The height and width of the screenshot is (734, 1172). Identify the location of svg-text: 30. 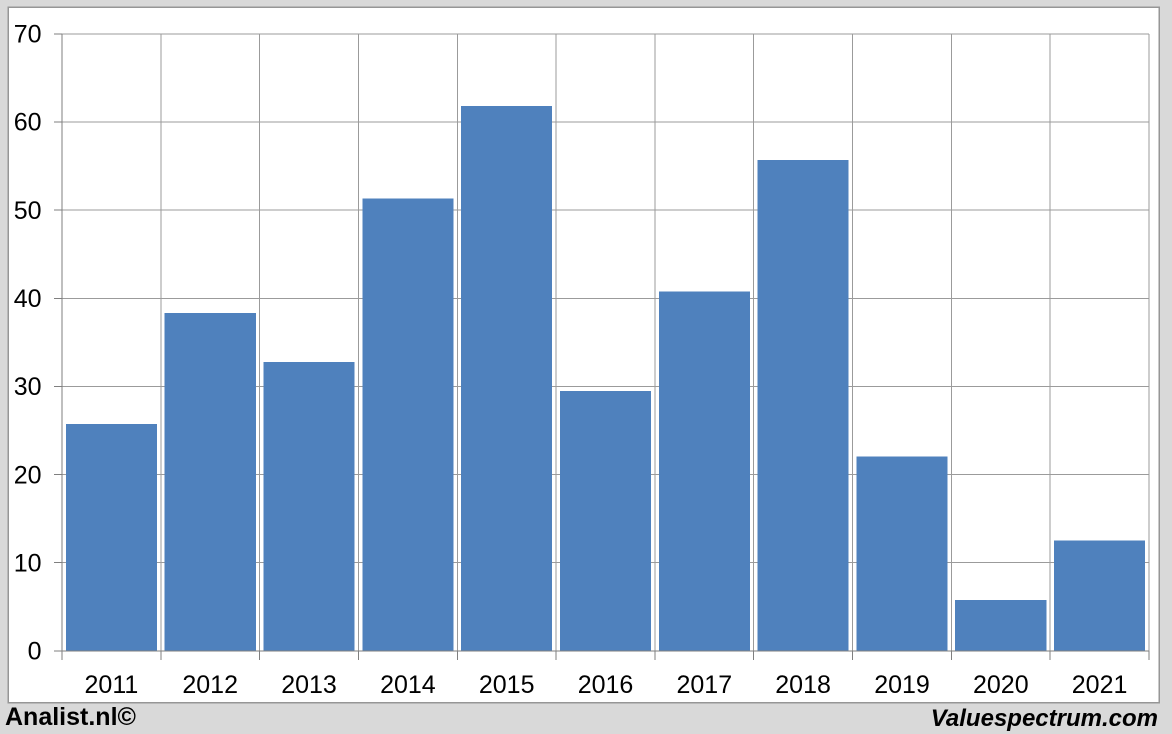
(28, 387).